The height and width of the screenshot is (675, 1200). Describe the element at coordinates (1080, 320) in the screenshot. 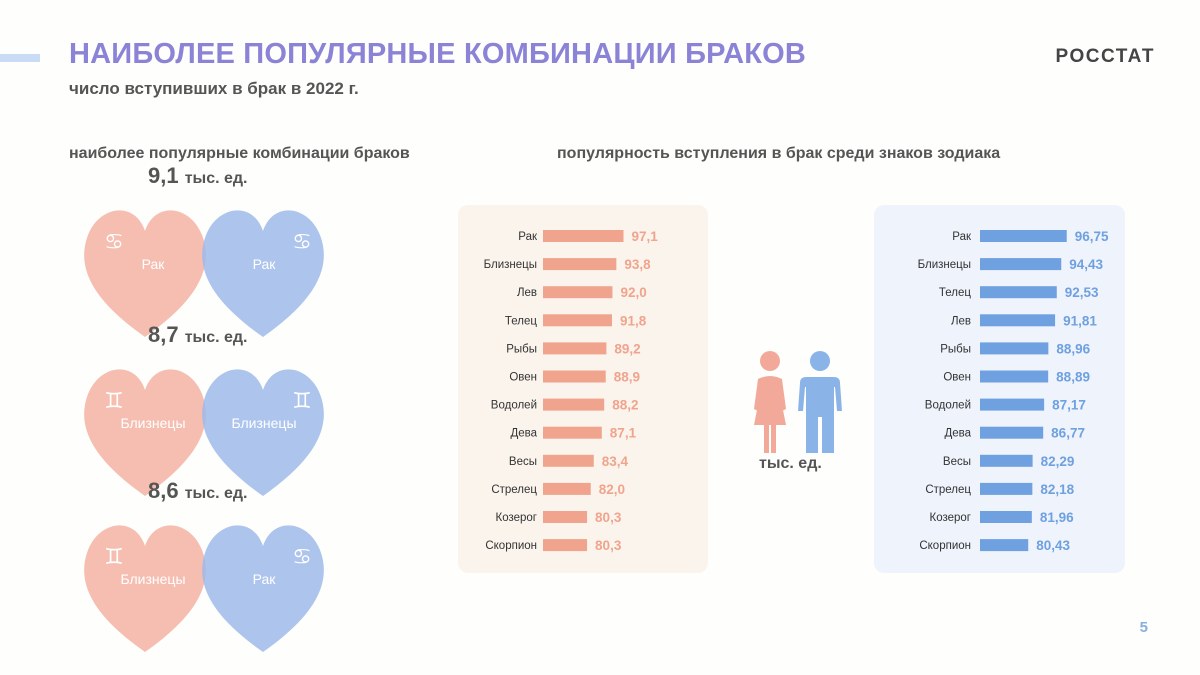

I see `data-label: 91,81` at that location.